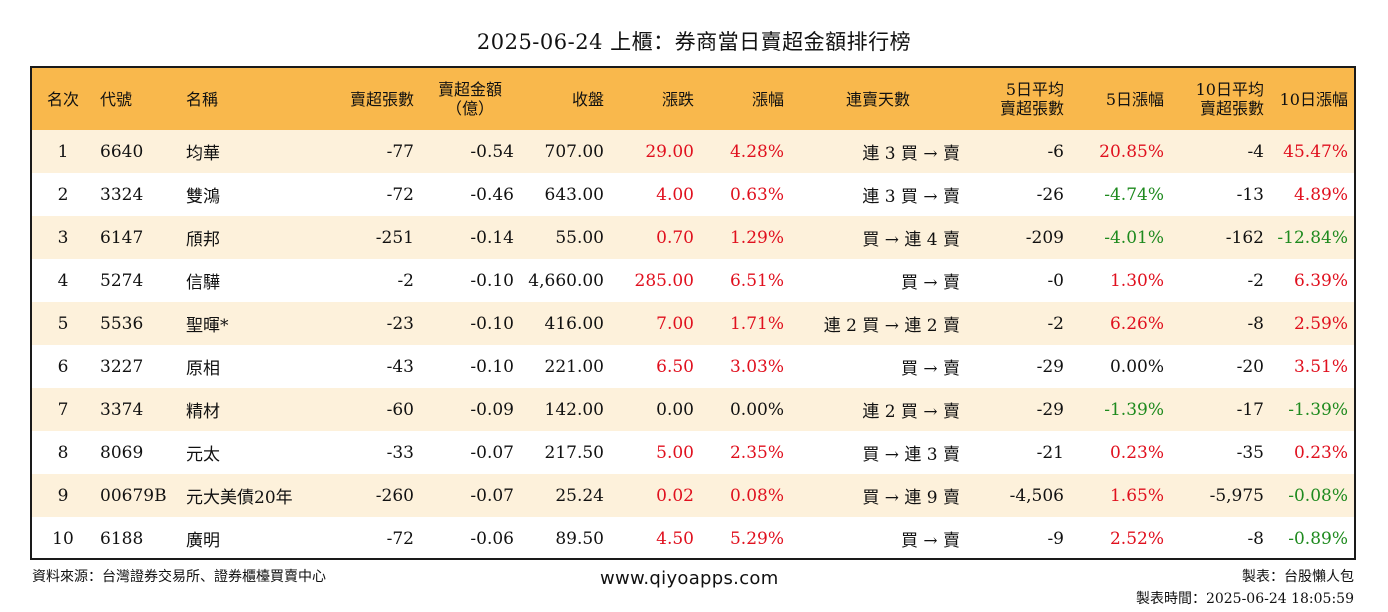  Describe the element at coordinates (394, 495) in the screenshot. I see `cell-sell-shares: -260` at that location.